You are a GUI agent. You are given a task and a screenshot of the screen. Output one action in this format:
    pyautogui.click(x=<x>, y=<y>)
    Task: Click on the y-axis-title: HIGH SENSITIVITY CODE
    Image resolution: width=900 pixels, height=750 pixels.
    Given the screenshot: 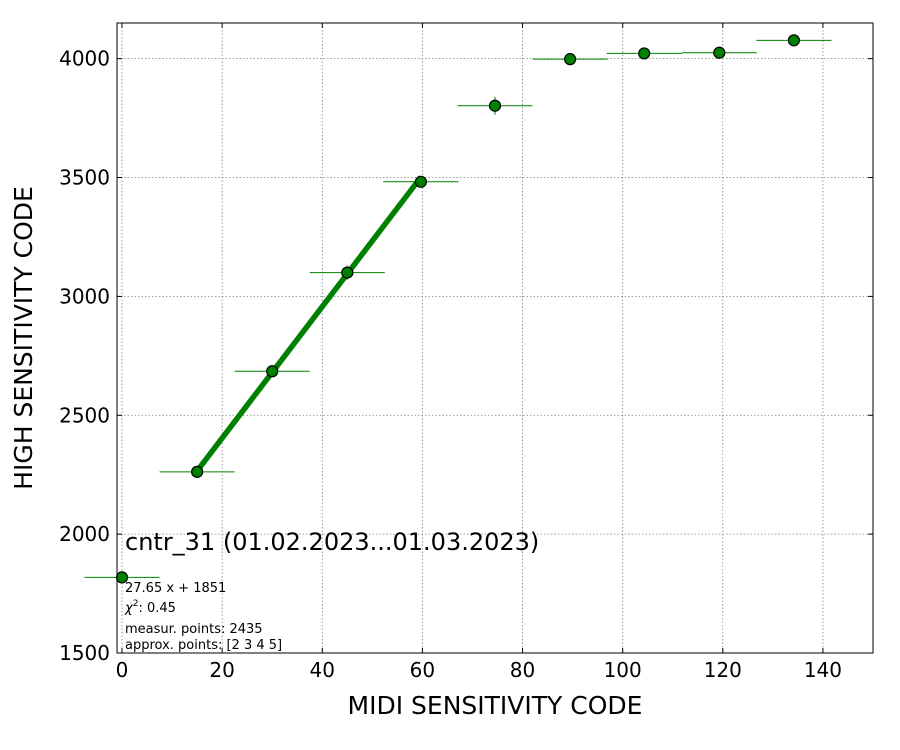 What is the action you would take?
    pyautogui.click(x=23, y=338)
    